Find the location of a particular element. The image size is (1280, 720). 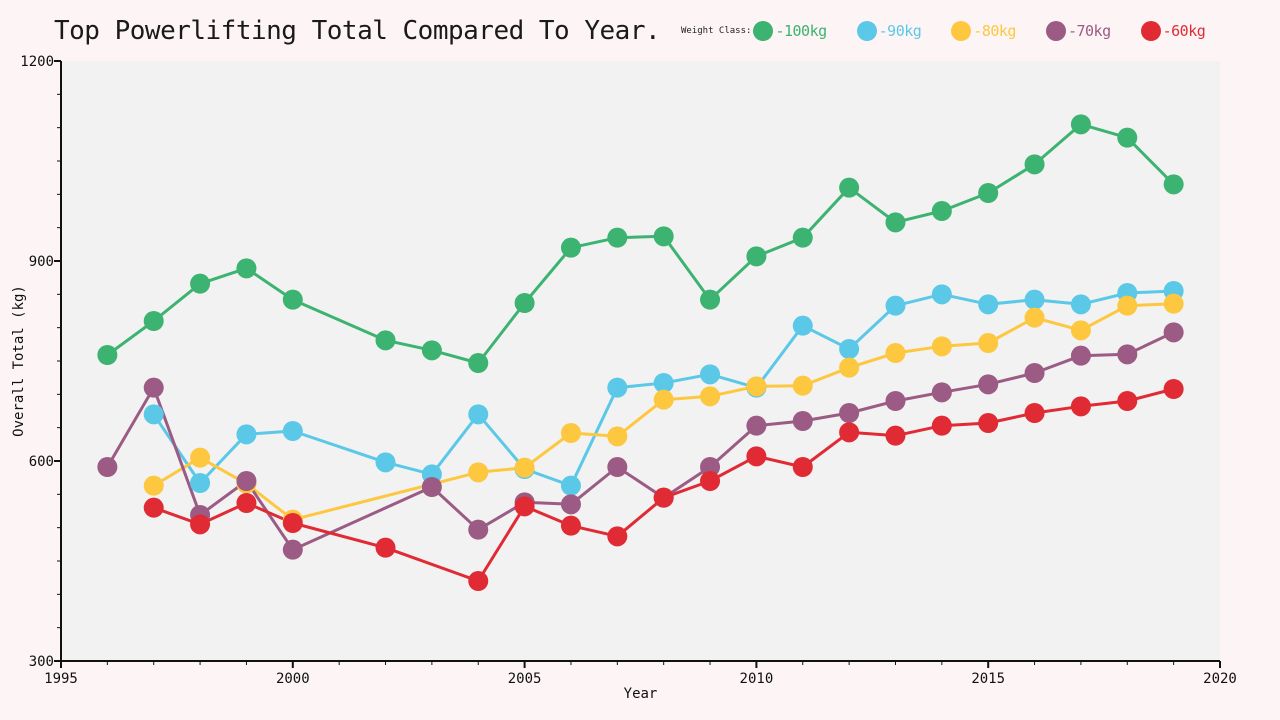

x-tick-label: 2005 is located at coordinates (525, 679).